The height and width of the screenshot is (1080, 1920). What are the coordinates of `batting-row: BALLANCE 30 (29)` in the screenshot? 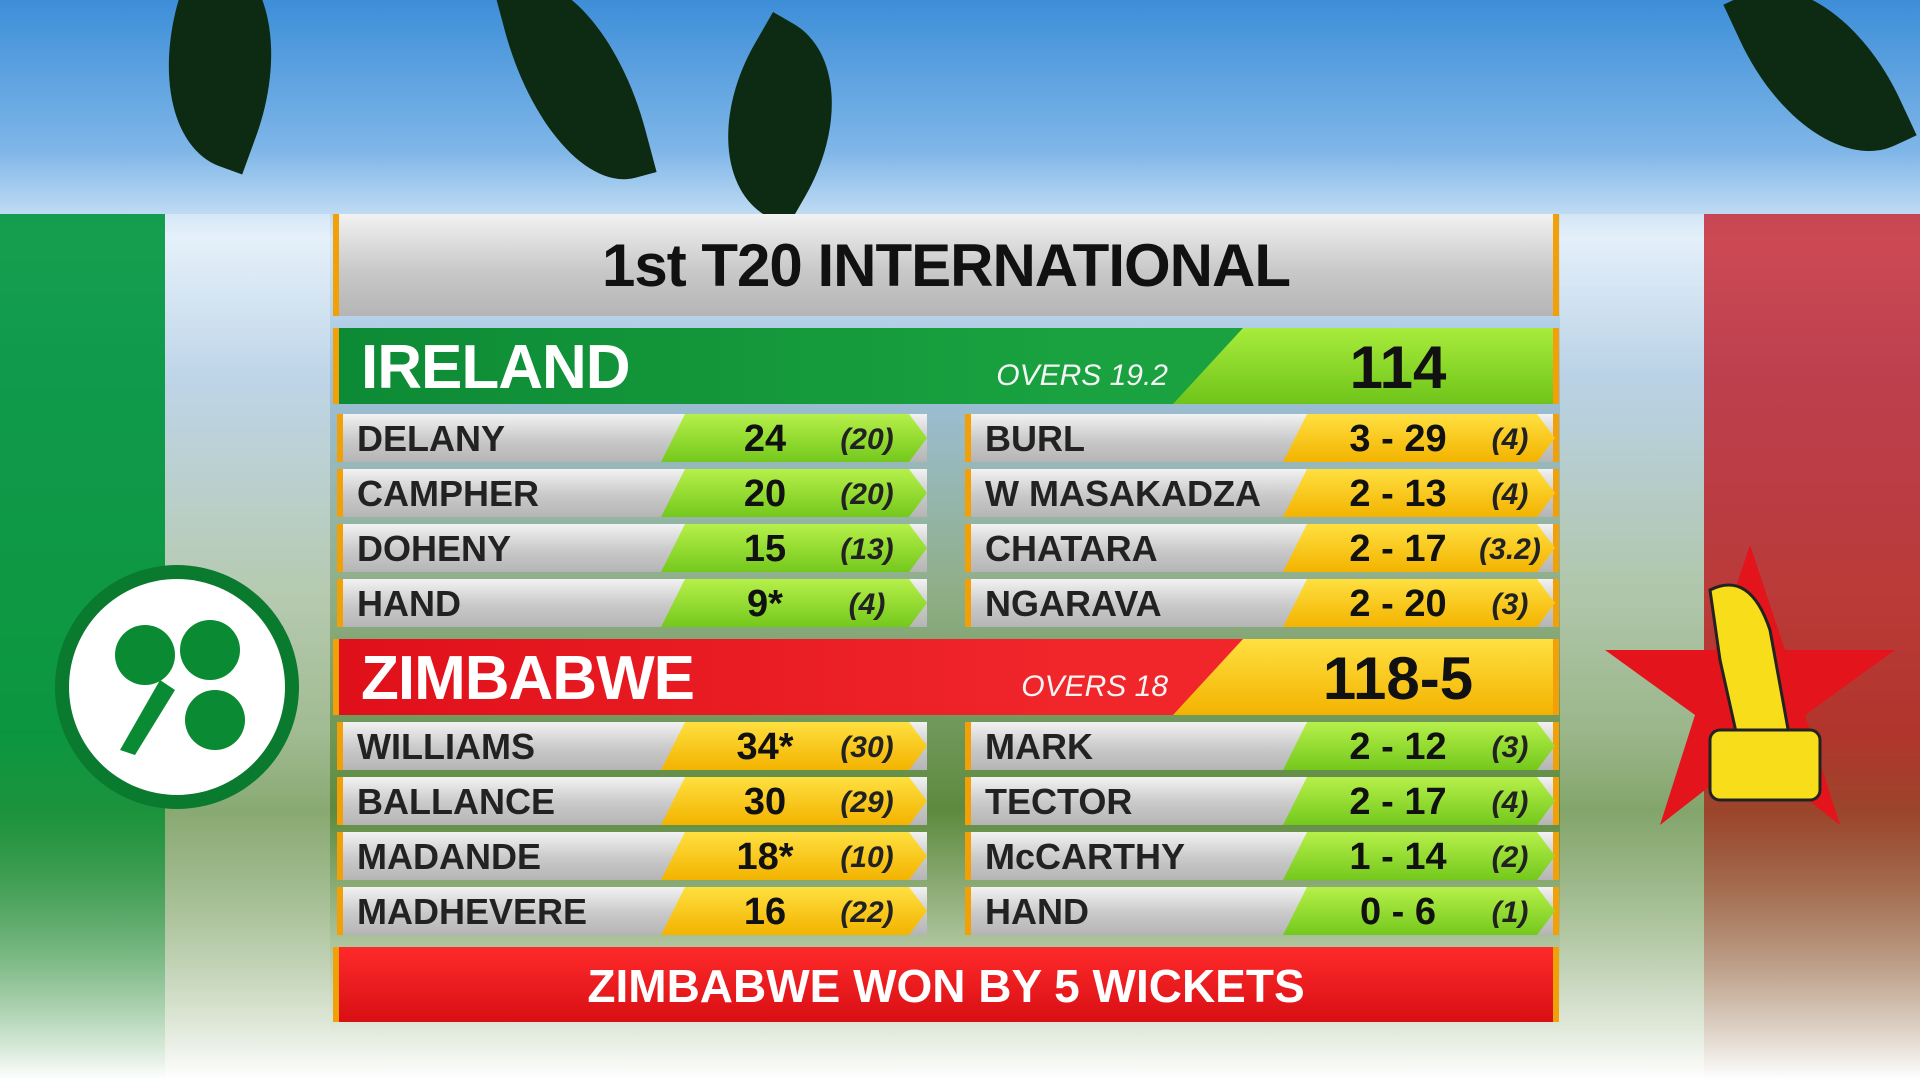 It's located at (632, 801).